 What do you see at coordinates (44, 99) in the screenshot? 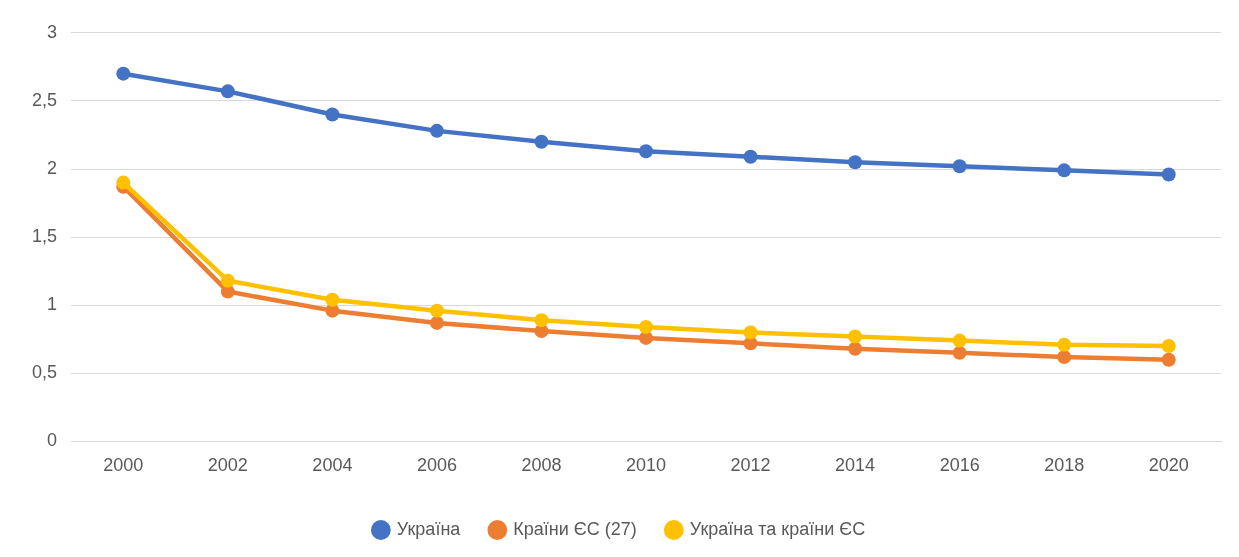
I see `y-tick-label: 2,5` at bounding box center [44, 99].